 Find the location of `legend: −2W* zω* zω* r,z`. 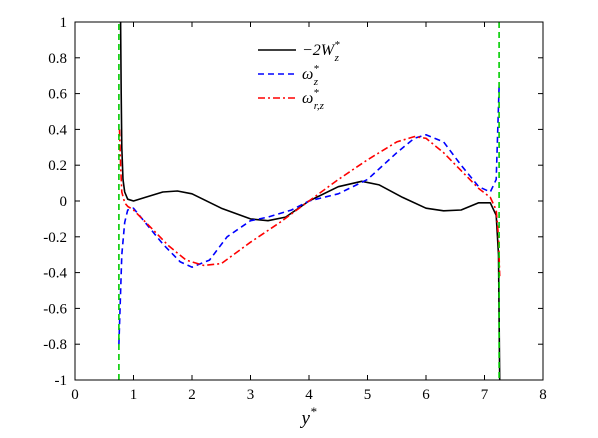

legend: −2W* zω* zω* r,z is located at coordinates (299, 75).